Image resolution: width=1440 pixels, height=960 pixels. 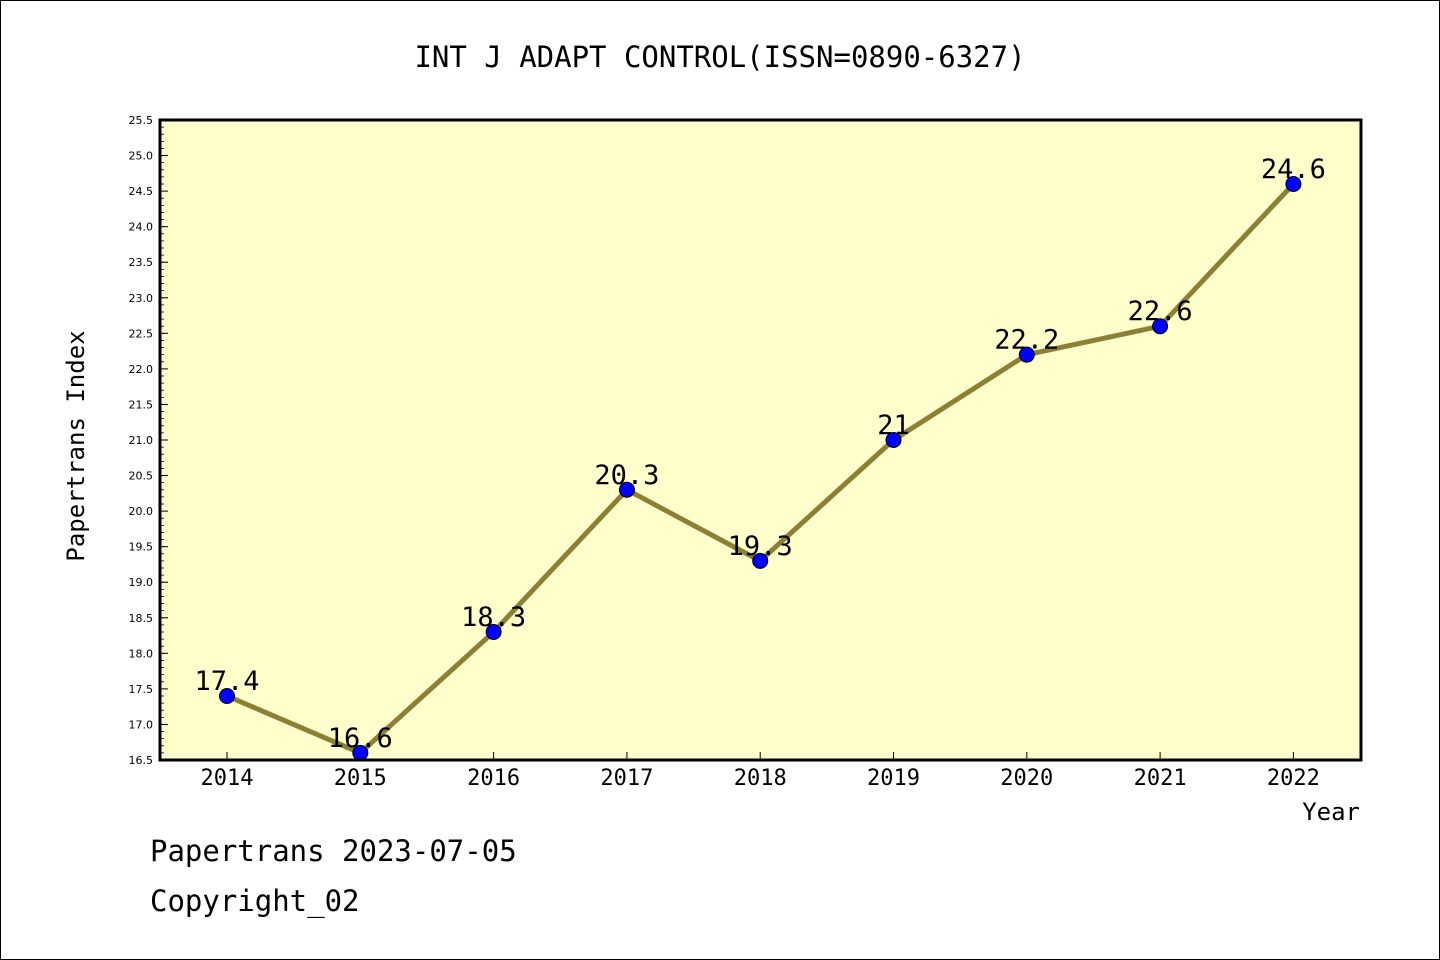 What do you see at coordinates (1026, 778) in the screenshot?
I see `x-tick-label: 2020` at bounding box center [1026, 778].